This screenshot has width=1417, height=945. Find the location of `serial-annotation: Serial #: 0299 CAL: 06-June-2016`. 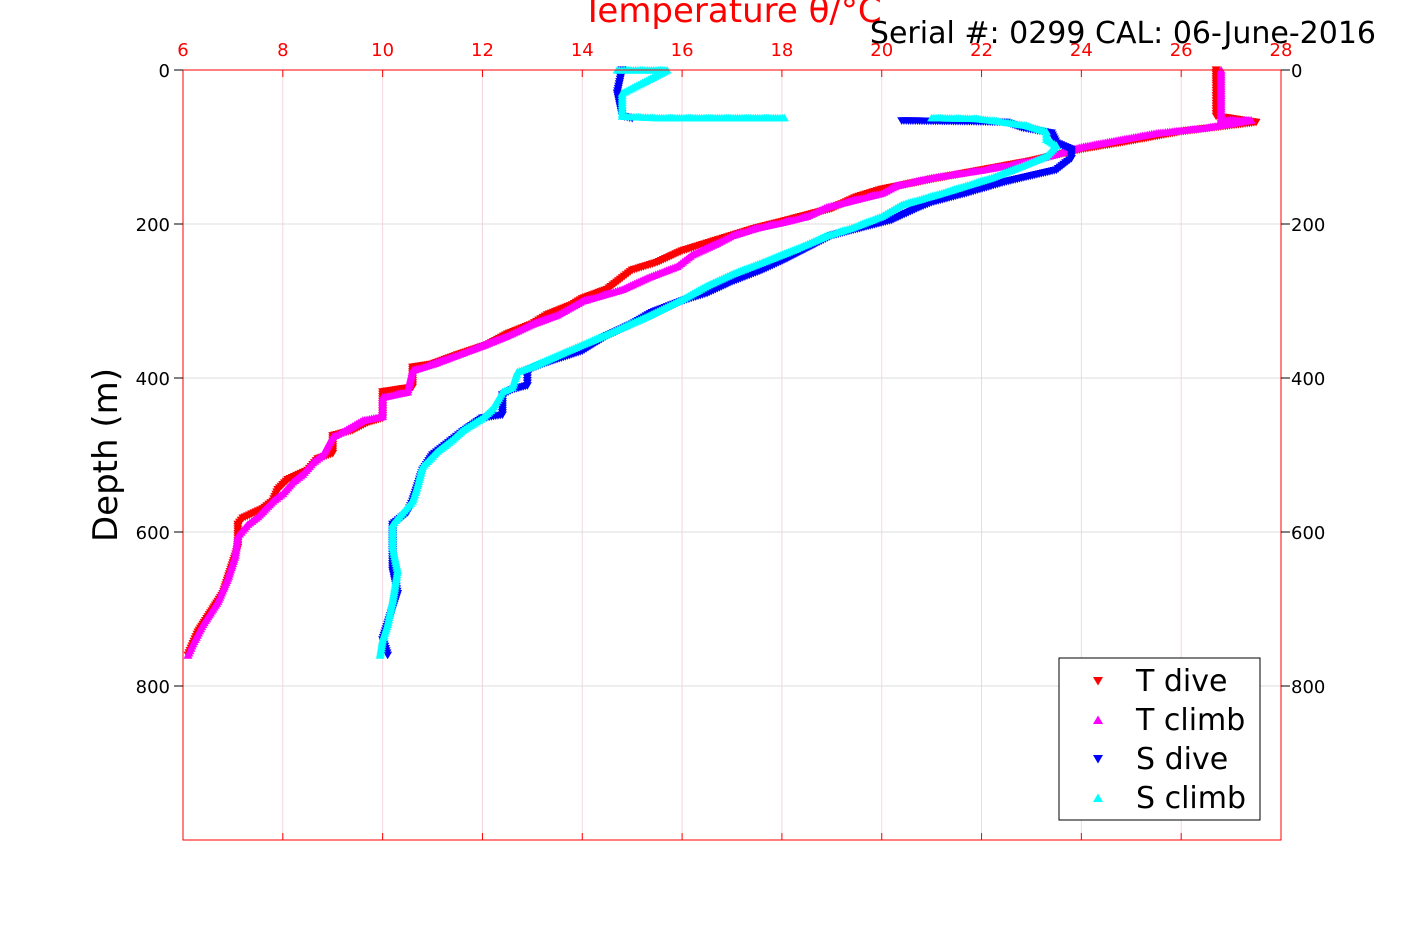

serial-annotation: Serial #: 0299 CAL: 06-June-2016 is located at coordinates (1123, 33).